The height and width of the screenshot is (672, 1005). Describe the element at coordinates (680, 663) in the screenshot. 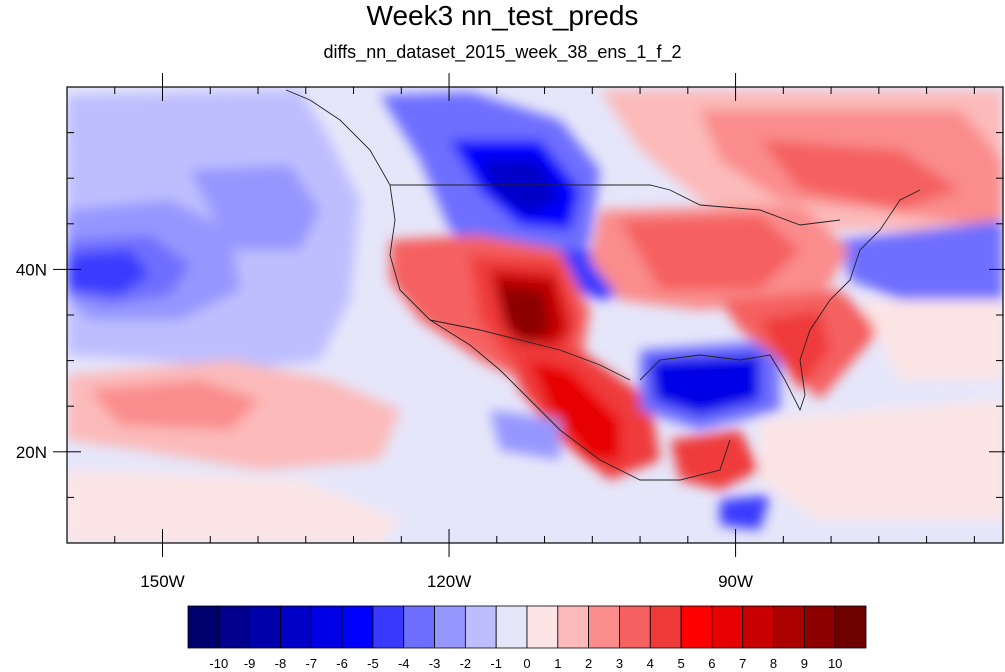

I see `colorbar-label: 5` at that location.